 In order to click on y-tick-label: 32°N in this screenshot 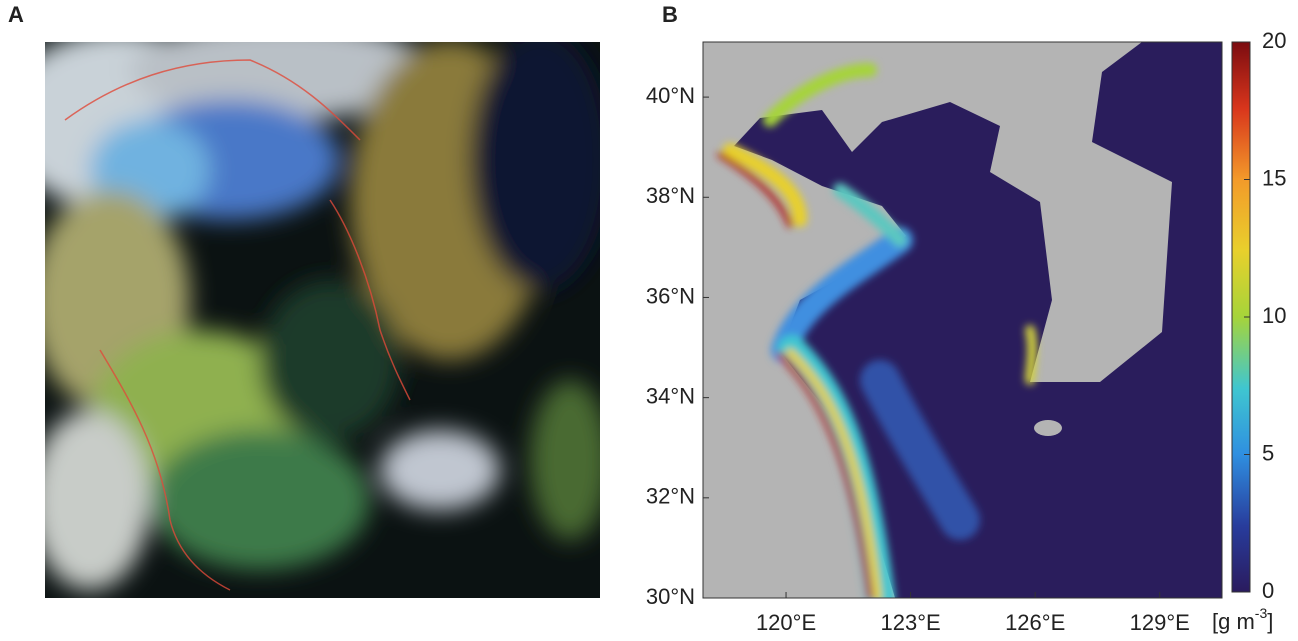, I will do `click(670, 496)`.